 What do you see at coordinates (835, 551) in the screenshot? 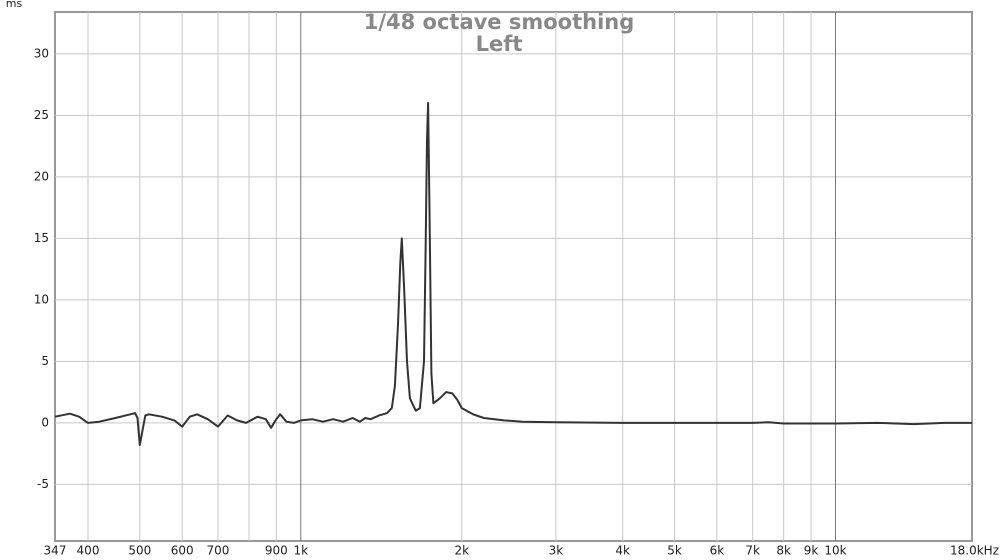
I see `x-tick-label: 10k` at bounding box center [835, 551].